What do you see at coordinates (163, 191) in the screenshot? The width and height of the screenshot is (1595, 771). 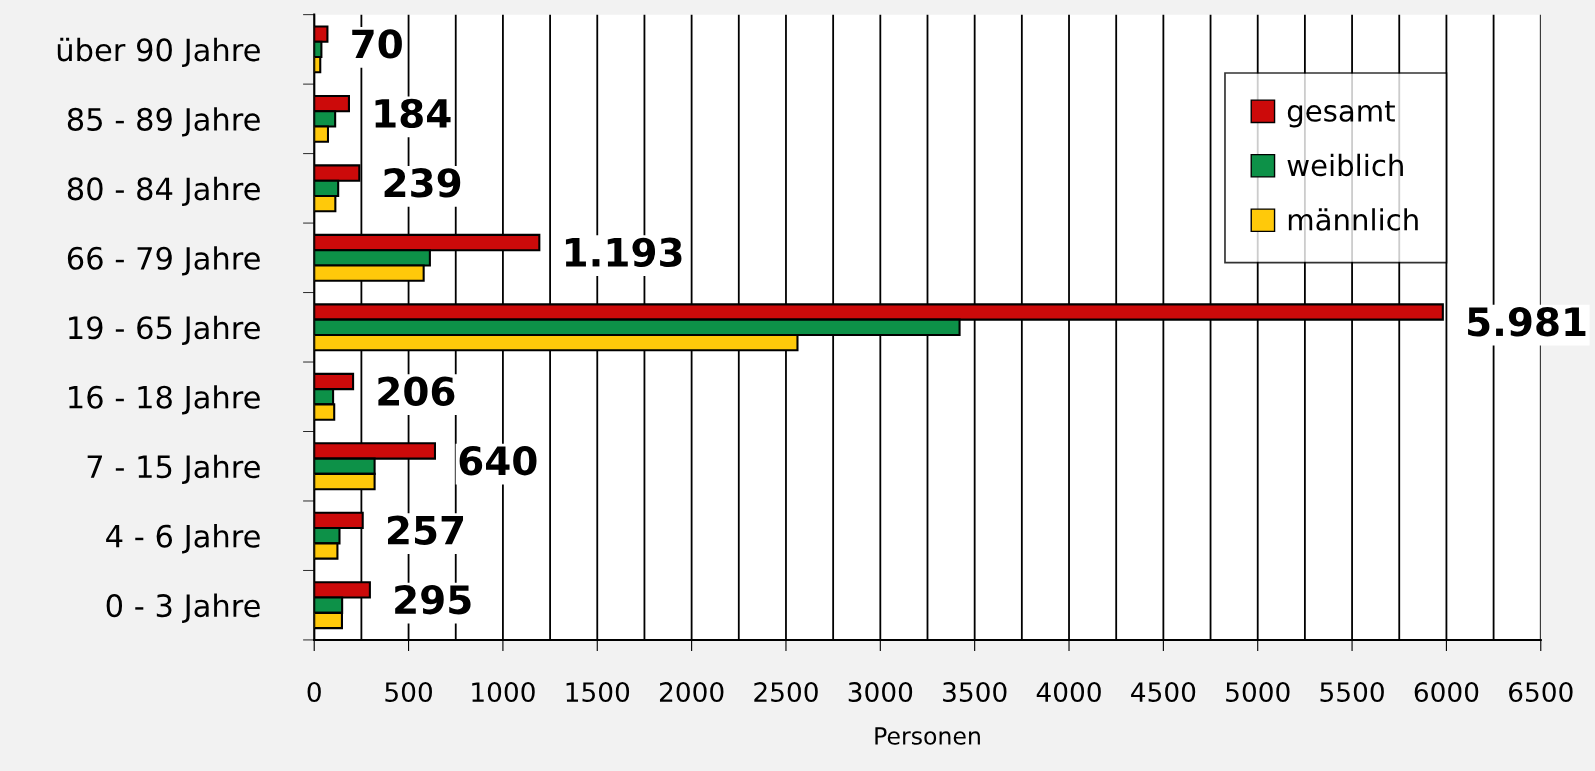 I see `y-tick-label: 80 - 84 Jahre` at bounding box center [163, 191].